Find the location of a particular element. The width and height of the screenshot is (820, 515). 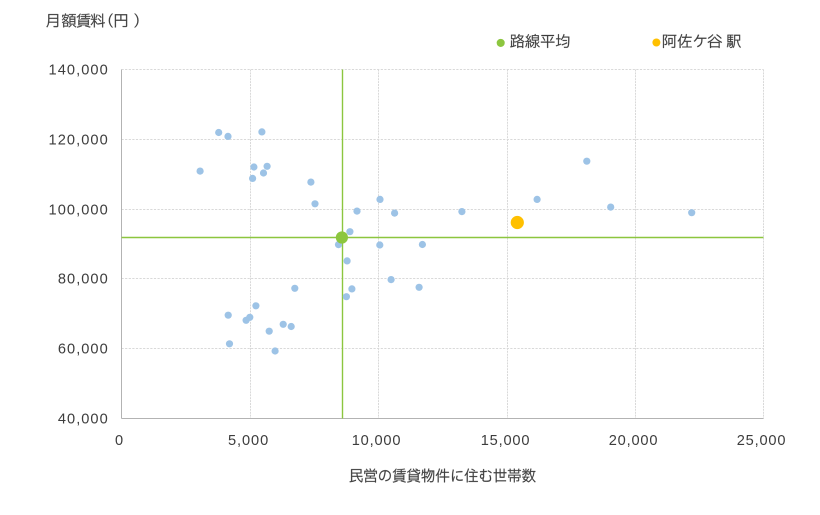

svg-text: 60,000 is located at coordinates (83, 349).